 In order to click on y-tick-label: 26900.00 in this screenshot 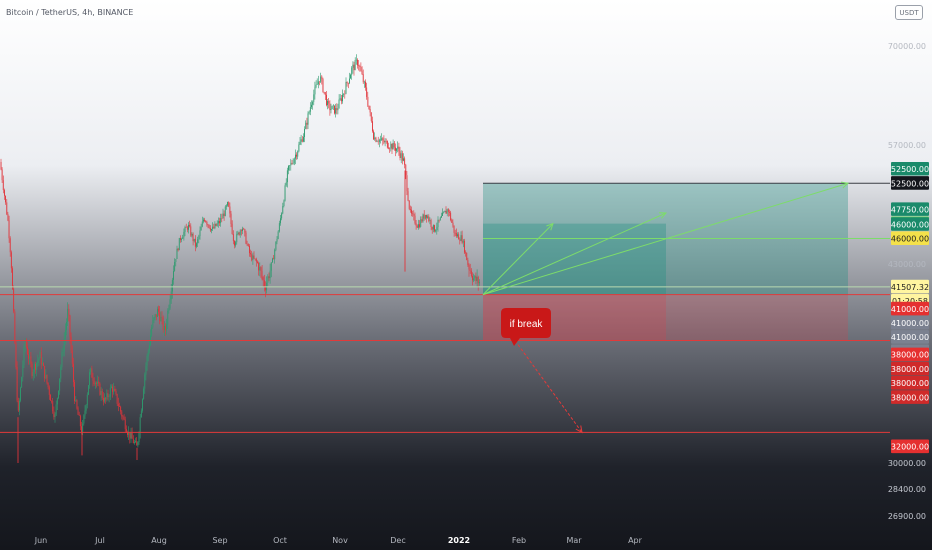, I will do `click(907, 516)`.